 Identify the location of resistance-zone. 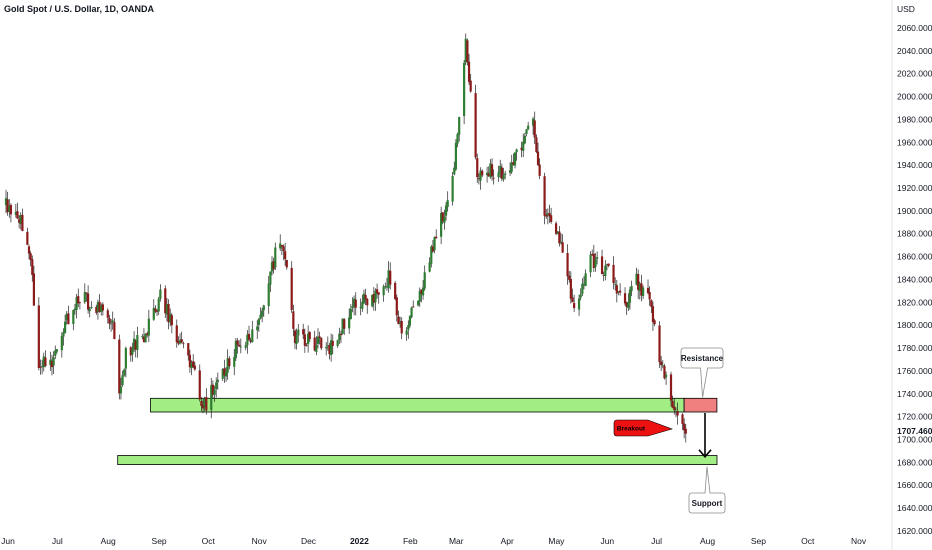
(700, 405).